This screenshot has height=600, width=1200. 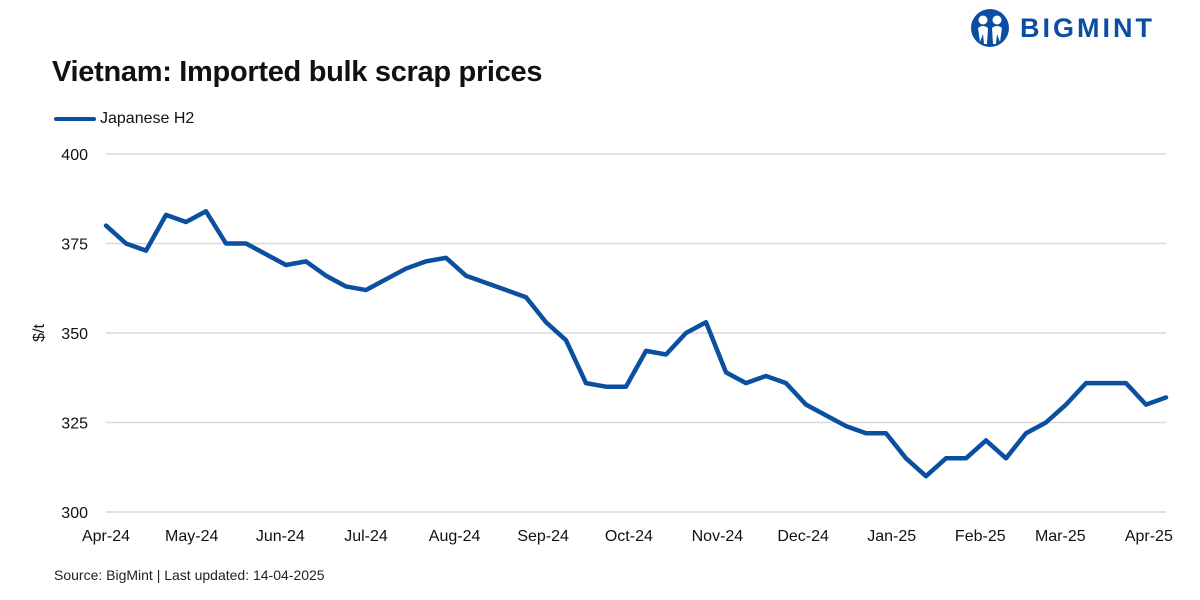 What do you see at coordinates (74, 513) in the screenshot?
I see `y-tick-label: 300` at bounding box center [74, 513].